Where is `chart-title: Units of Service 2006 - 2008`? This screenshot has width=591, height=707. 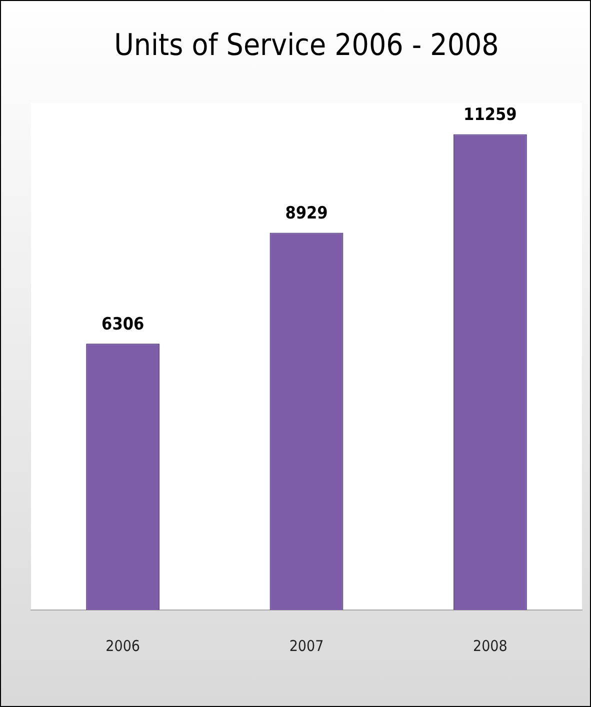
chart-title: Units of Service 2006 - 2008 is located at coordinates (306, 45).